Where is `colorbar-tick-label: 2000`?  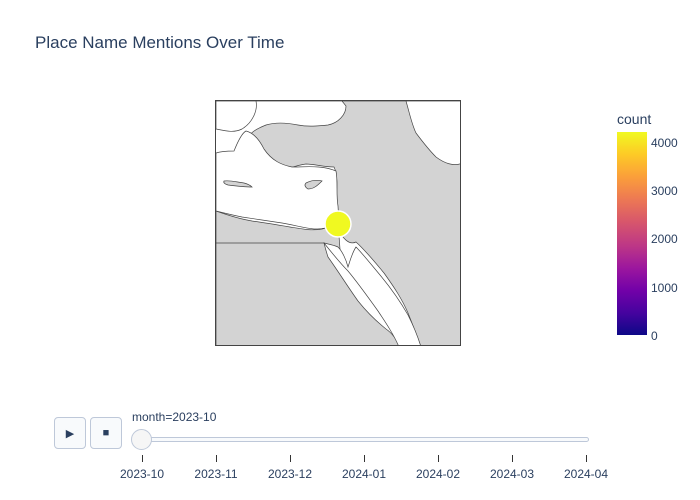
colorbar-tick-label: 2000 is located at coordinates (664, 239).